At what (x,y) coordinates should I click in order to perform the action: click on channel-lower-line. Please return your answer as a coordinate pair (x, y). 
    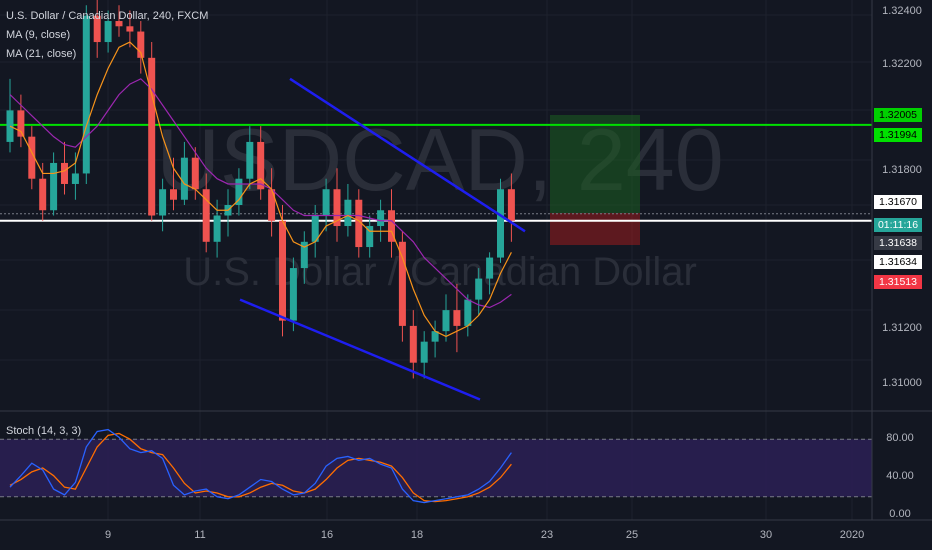
    Looking at the image, I should click on (360, 349).